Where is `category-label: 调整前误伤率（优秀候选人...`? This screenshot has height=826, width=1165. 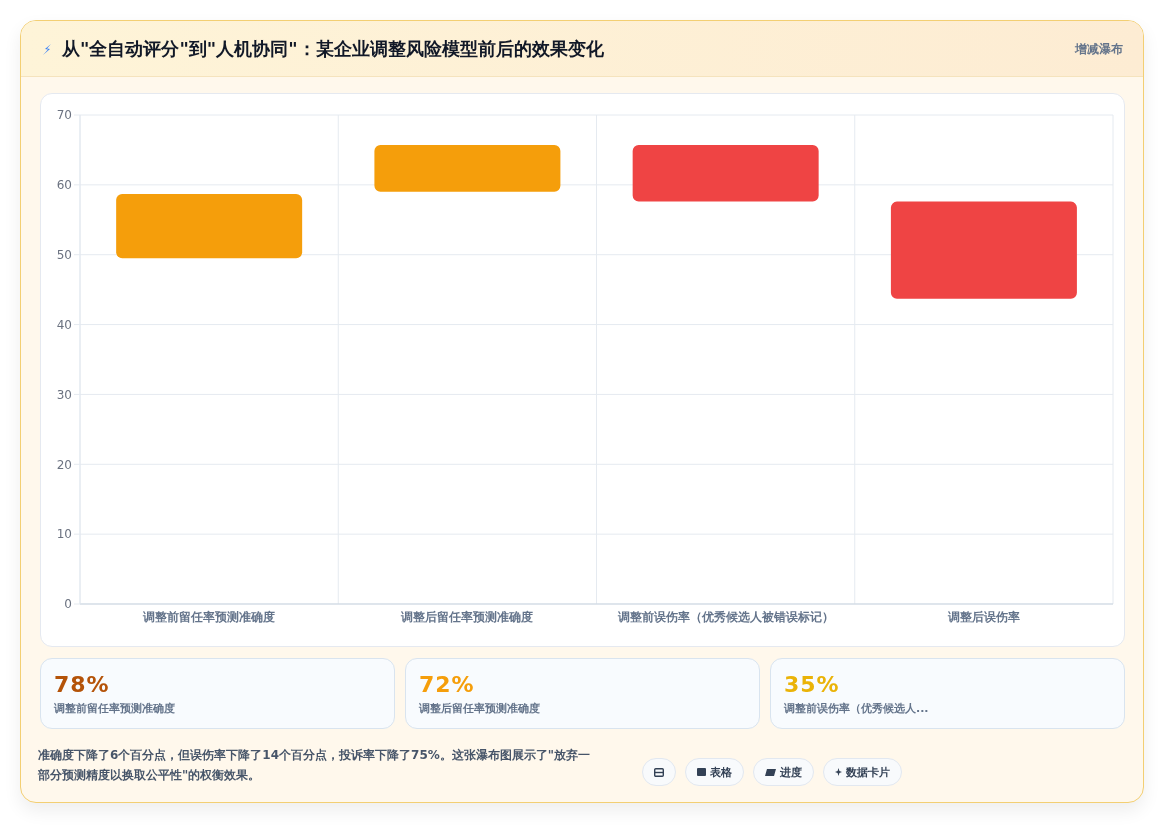
category-label: 调整前误伤率（优秀候选人... is located at coordinates (856, 708).